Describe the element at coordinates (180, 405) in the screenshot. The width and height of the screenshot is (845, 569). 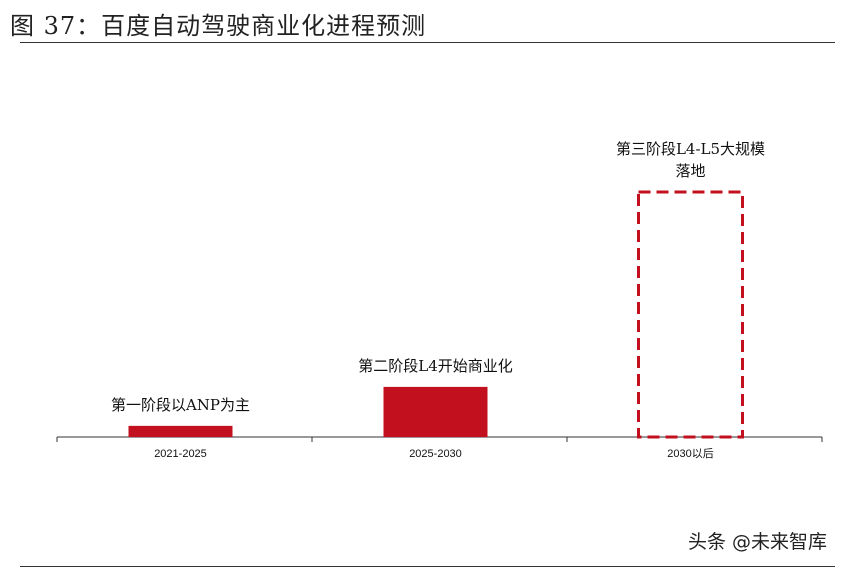
I see `phase-annotation-1: 第一阶段以ANP为主` at that location.